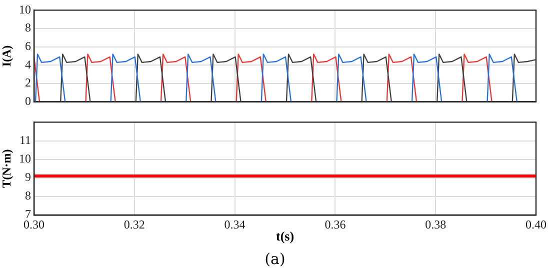  What do you see at coordinates (7, 56) in the screenshot?
I see `y-axis-title: I(A)` at bounding box center [7, 56].